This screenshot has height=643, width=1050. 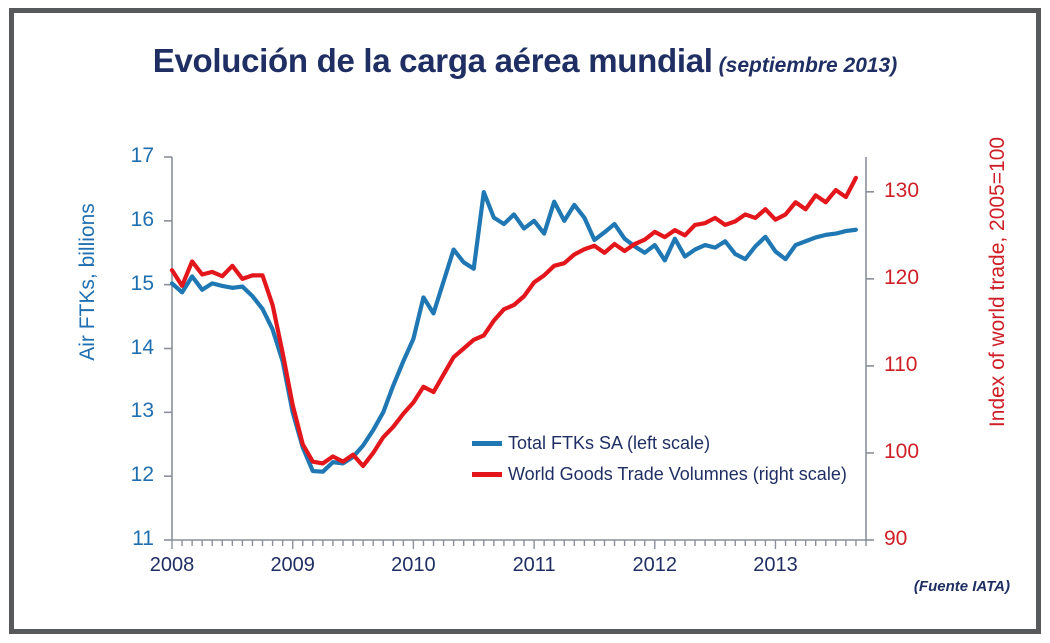 I want to click on left-tick-16: 16, so click(x=142, y=219).